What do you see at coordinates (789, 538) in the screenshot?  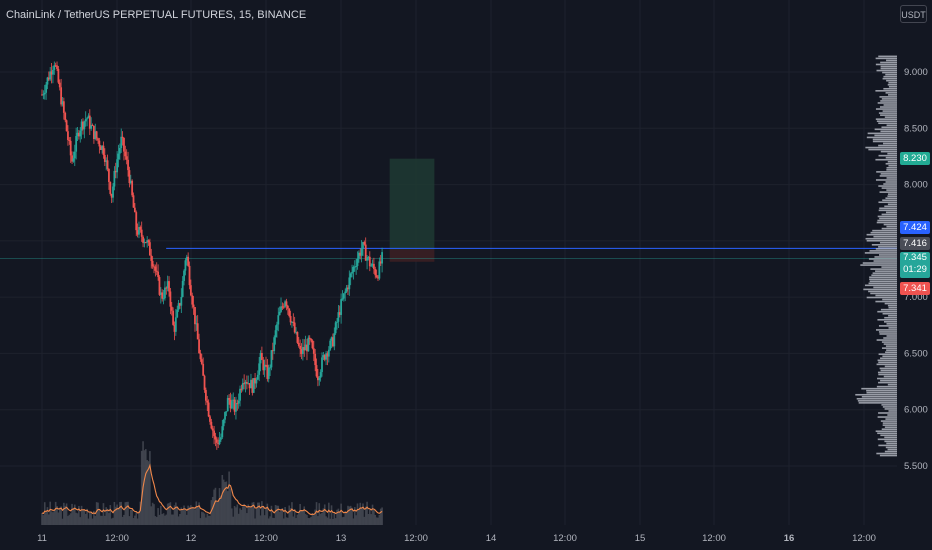 I see `x-tick-label: 16` at bounding box center [789, 538].